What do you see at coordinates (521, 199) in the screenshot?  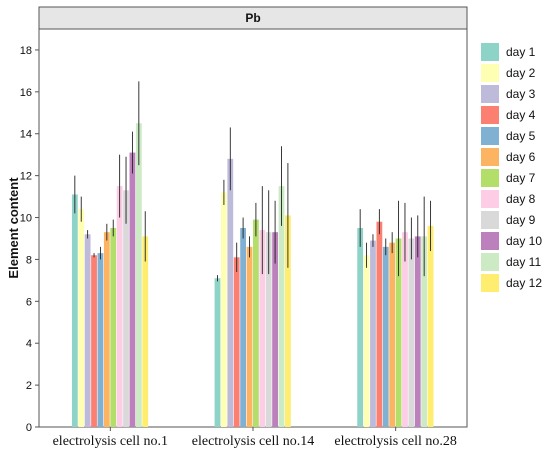 I see `legend-label: day 8` at bounding box center [521, 199].